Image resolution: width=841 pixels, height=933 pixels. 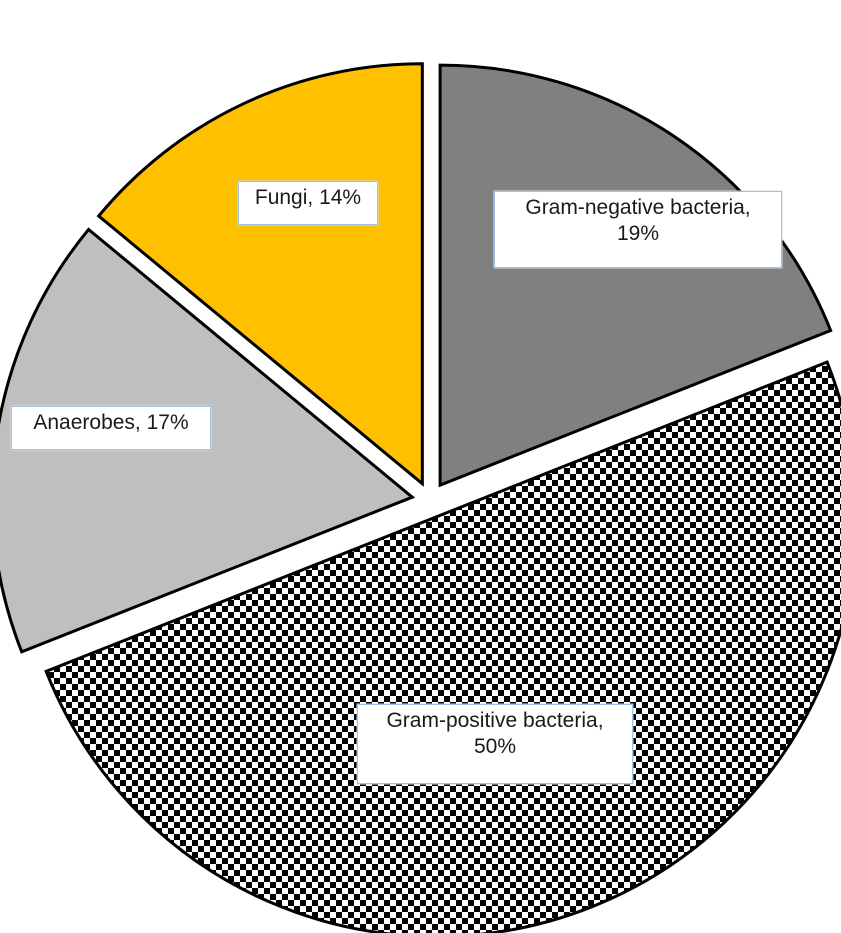 I want to click on data-label-anaerobes-text: Anaerobes, 17%, so click(x=111, y=422).